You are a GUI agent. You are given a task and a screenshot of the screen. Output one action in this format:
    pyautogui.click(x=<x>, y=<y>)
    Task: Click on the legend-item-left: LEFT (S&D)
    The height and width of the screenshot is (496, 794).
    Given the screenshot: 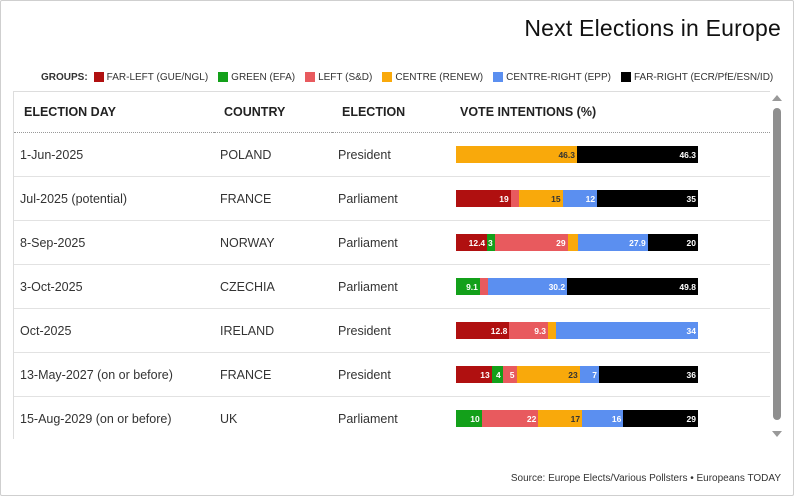 What is the action you would take?
    pyautogui.click(x=338, y=77)
    